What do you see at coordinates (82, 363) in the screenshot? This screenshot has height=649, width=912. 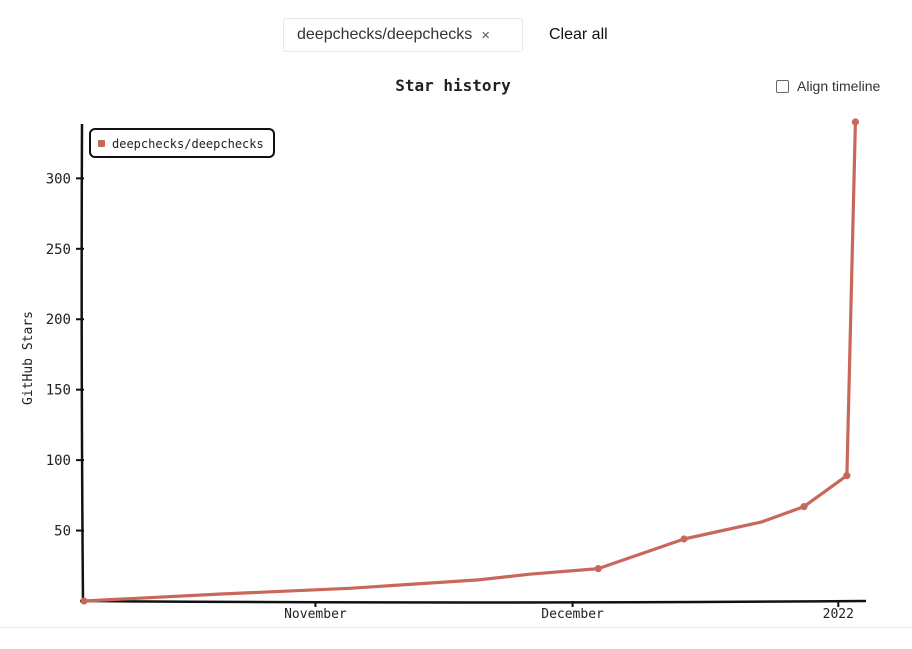 I see `y-axis-line` at bounding box center [82, 363].